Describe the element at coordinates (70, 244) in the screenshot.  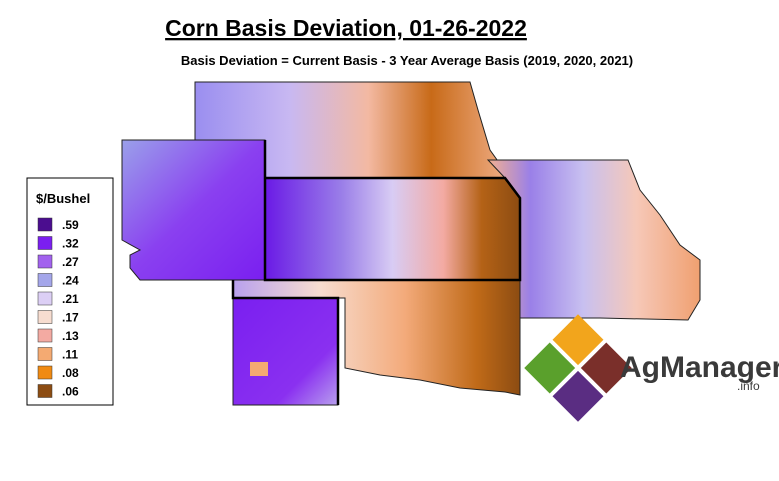
I see `legend-label: .32` at that location.